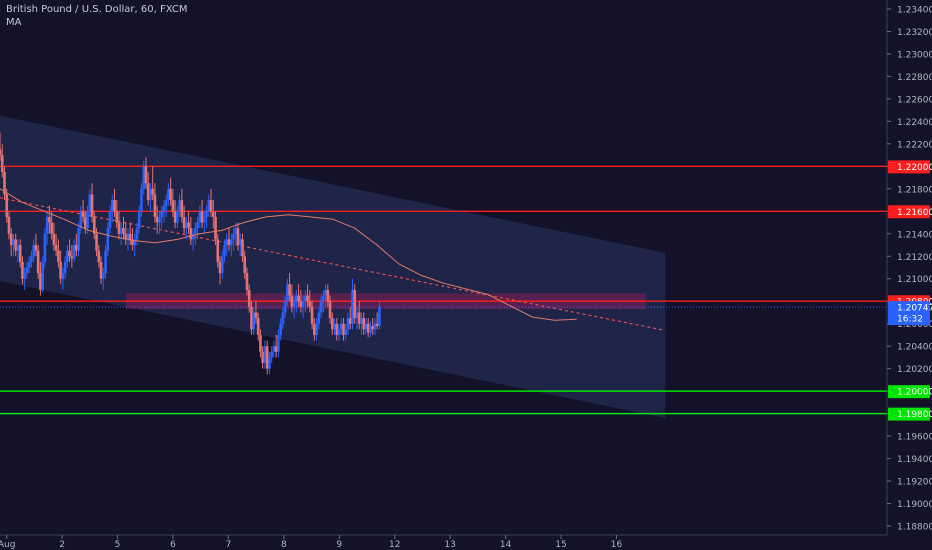  I want to click on symbol-title: British Pound / U.S. Dollar, 60, FXCM, so click(97, 9).